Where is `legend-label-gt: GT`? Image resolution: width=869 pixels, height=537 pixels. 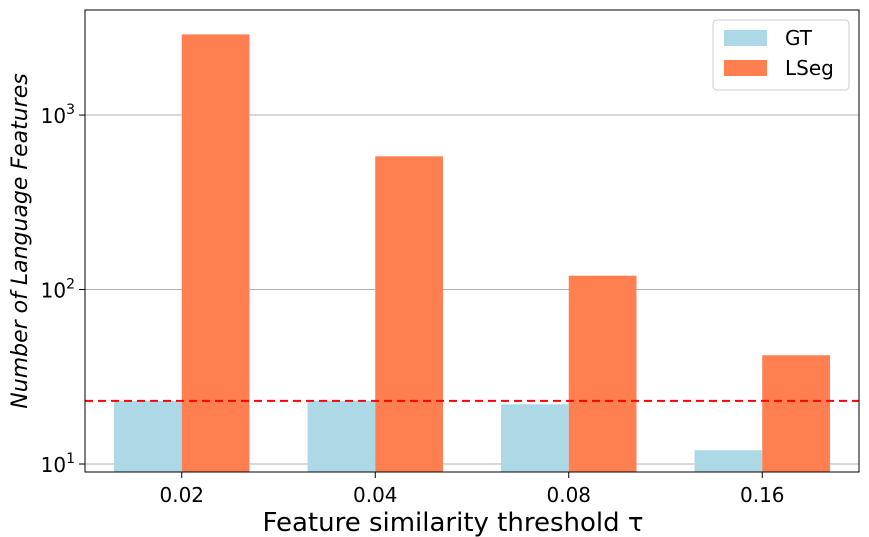 legend-label-gt: GT is located at coordinates (799, 38).